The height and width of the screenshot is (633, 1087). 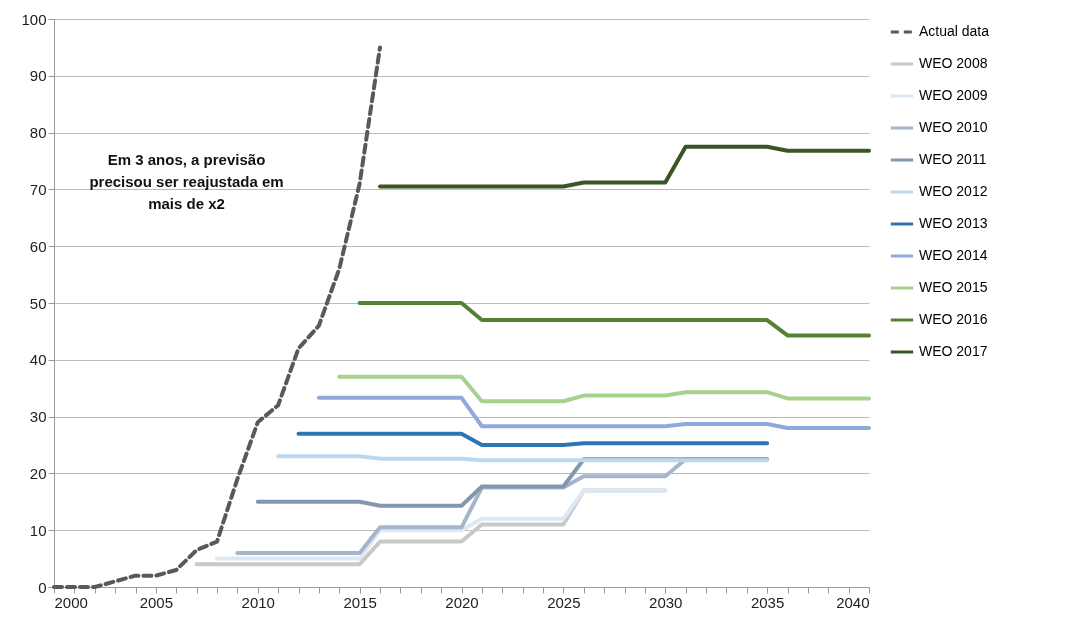 I want to click on y-tick-label: 0, so click(x=42, y=587).